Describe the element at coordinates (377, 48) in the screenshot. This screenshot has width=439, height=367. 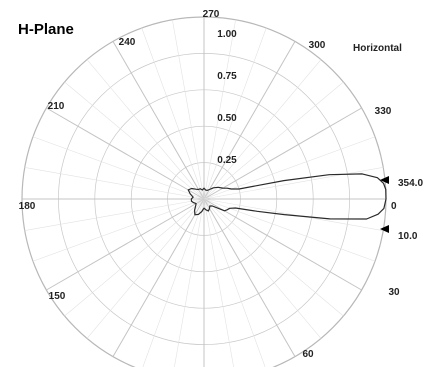
I see `legend-label: Horizontal` at that location.